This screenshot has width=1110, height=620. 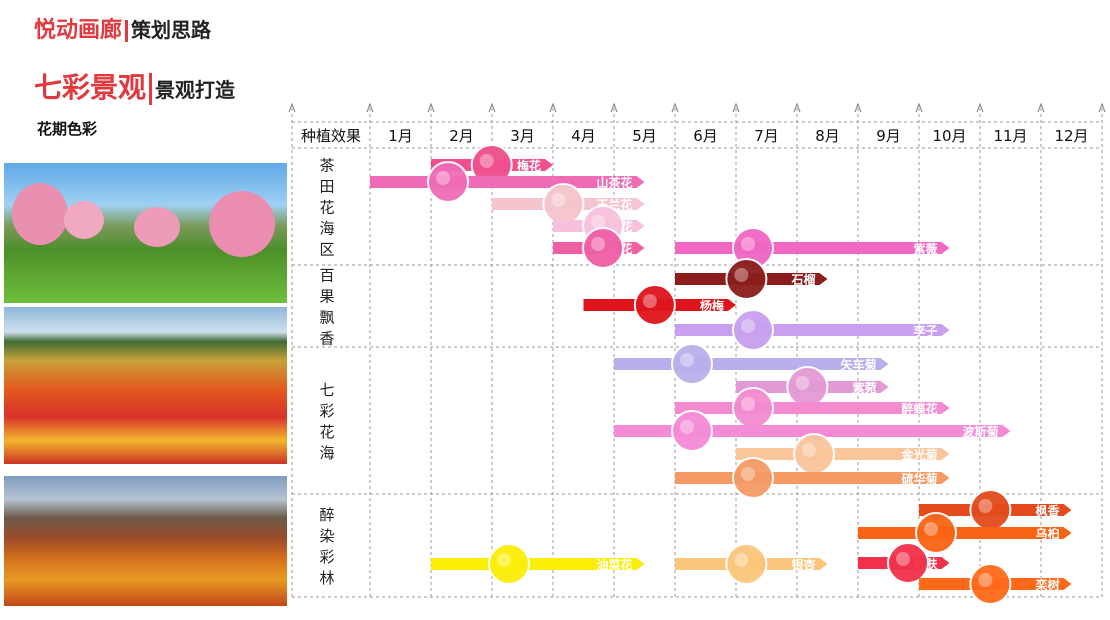 I want to click on month-label: 5月, so click(x=644, y=136).